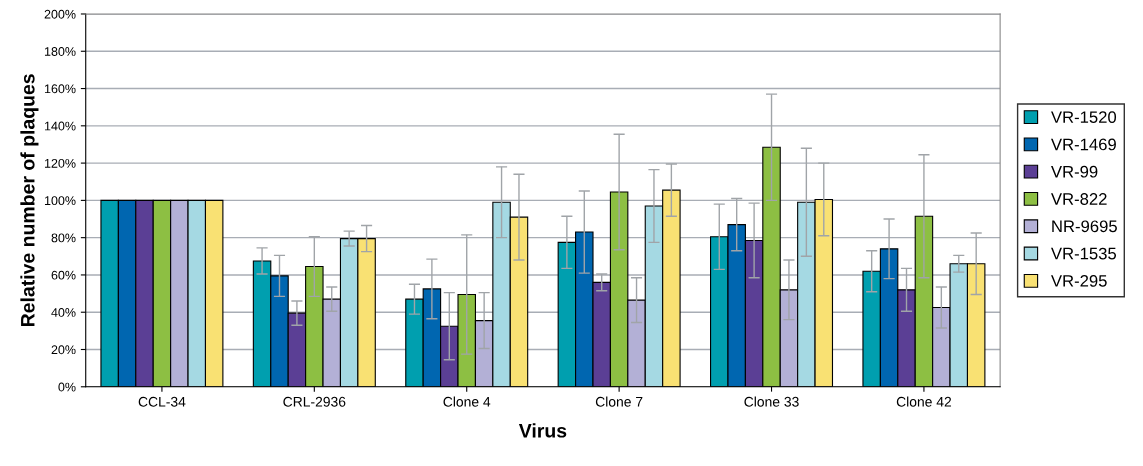 Image resolution: width=1143 pixels, height=466 pixels. I want to click on y-tick-label: 40%, so click(63, 312).